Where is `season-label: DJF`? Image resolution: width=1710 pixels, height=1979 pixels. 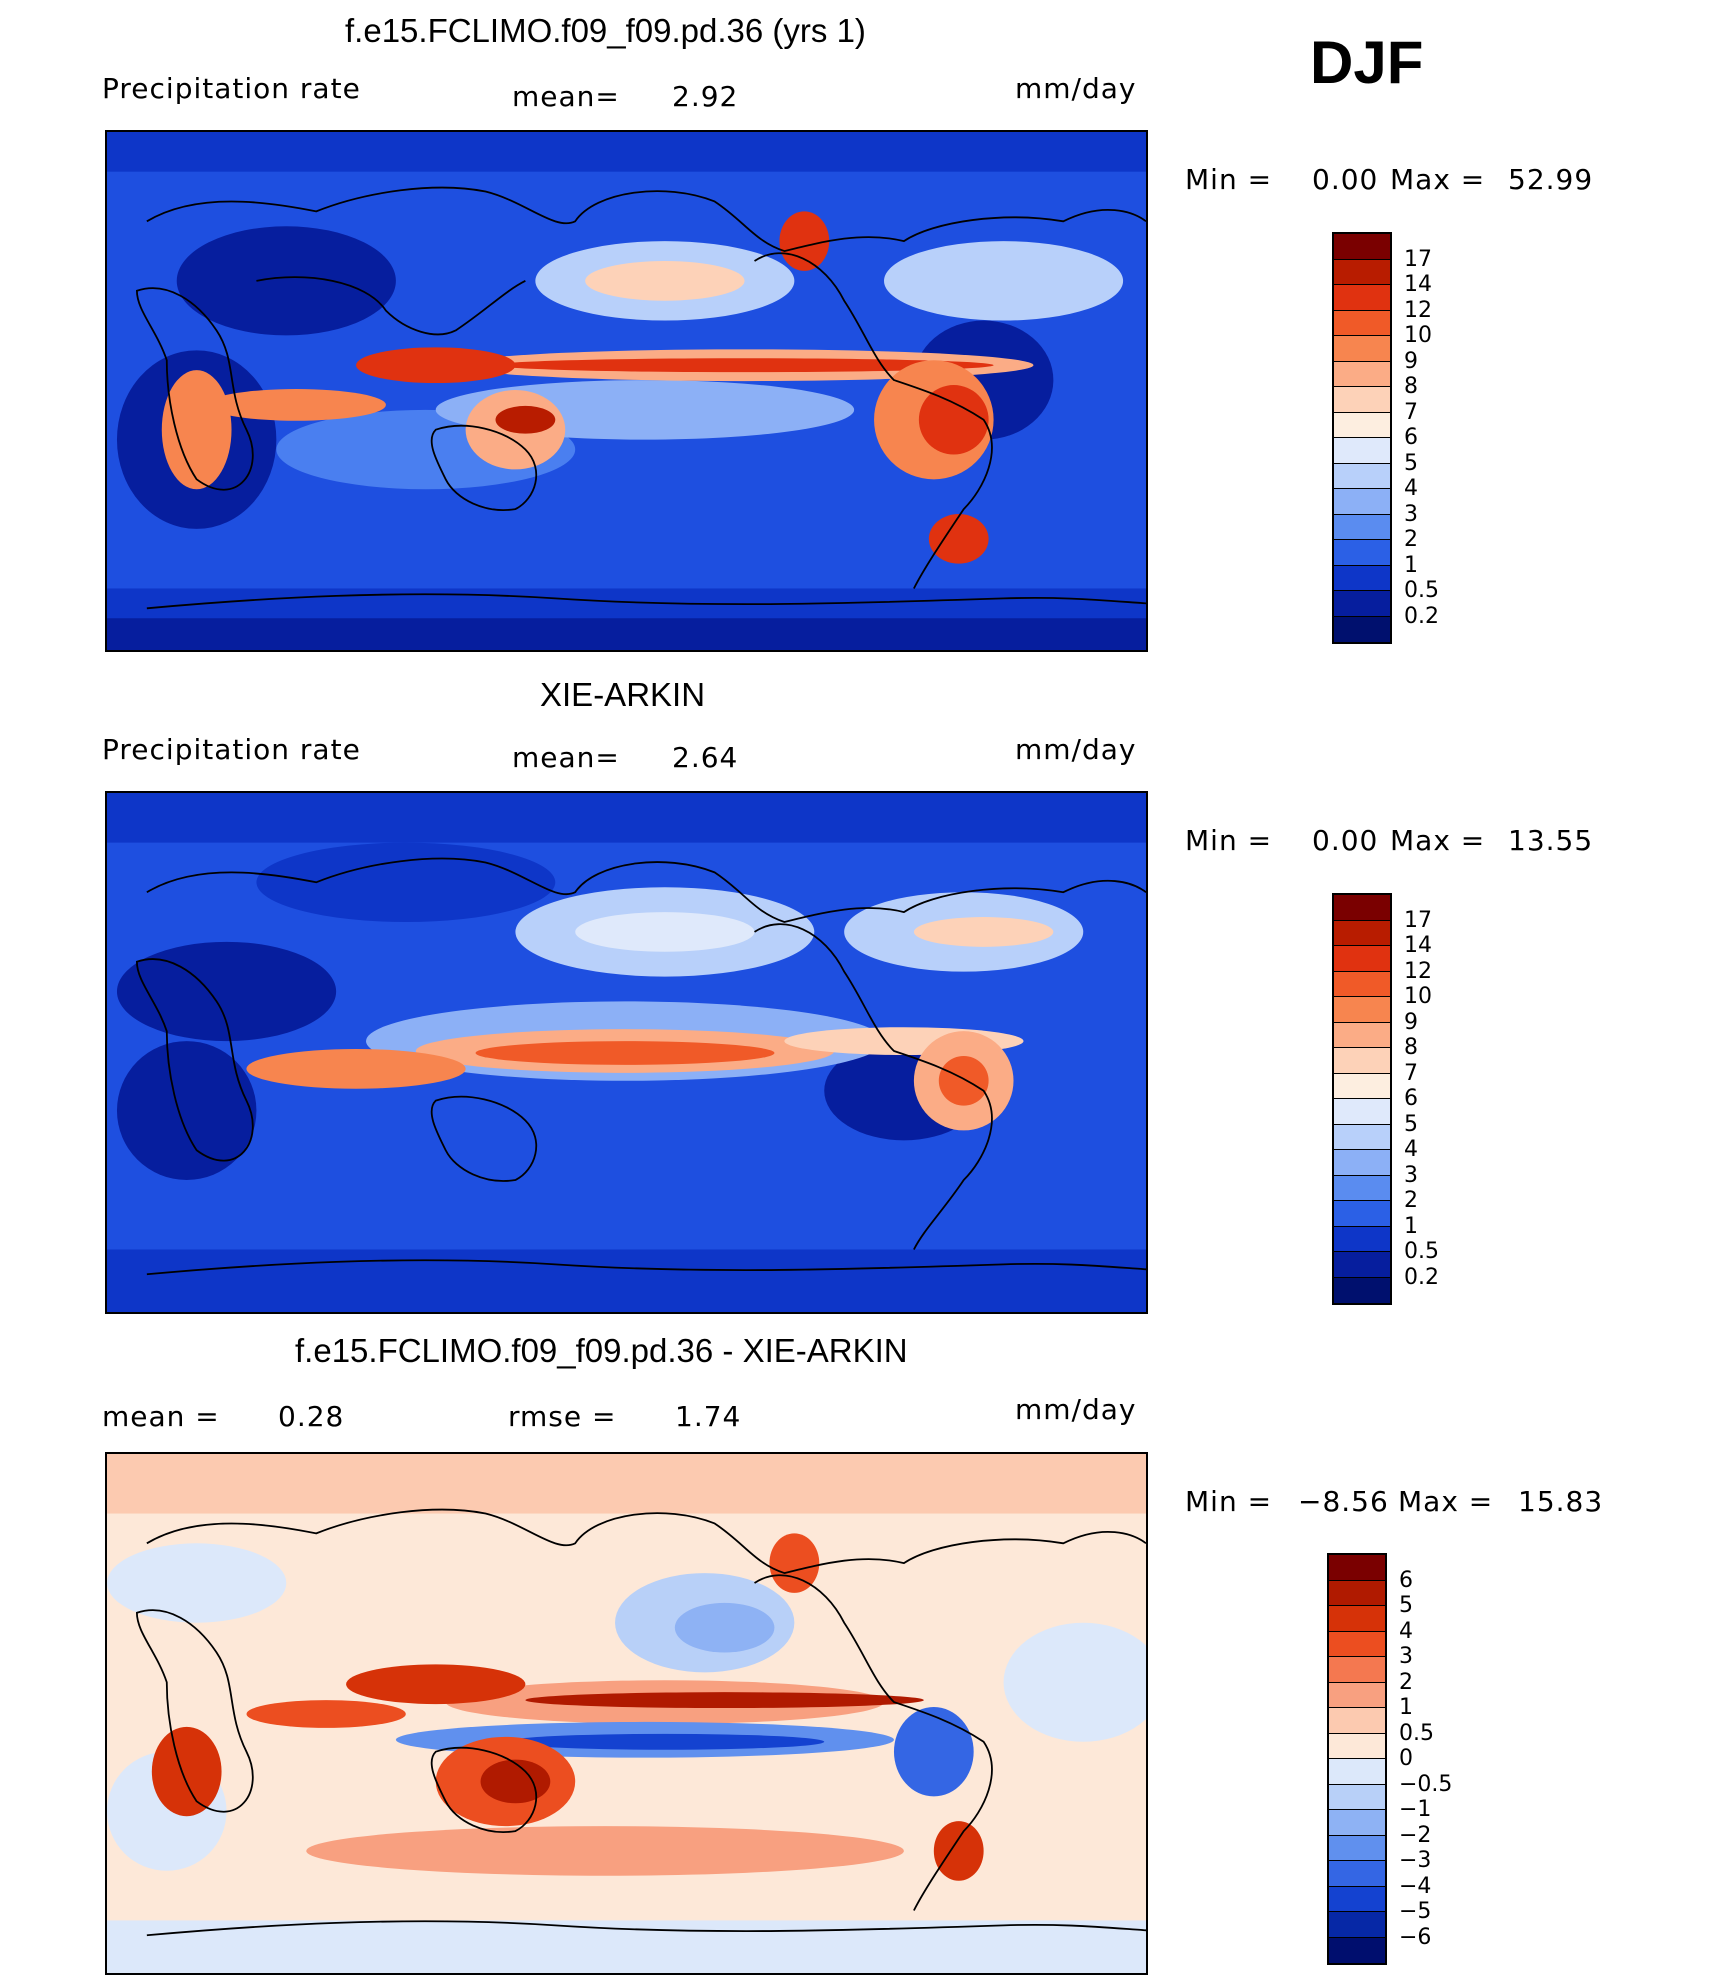 season-label: DJF is located at coordinates (1367, 62).